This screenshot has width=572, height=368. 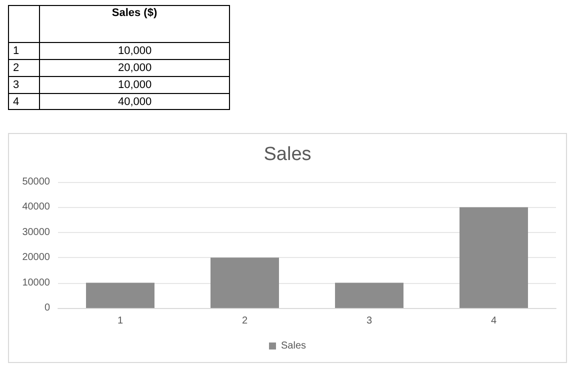 What do you see at coordinates (36, 232) in the screenshot?
I see `y-tick-label: 30000` at bounding box center [36, 232].